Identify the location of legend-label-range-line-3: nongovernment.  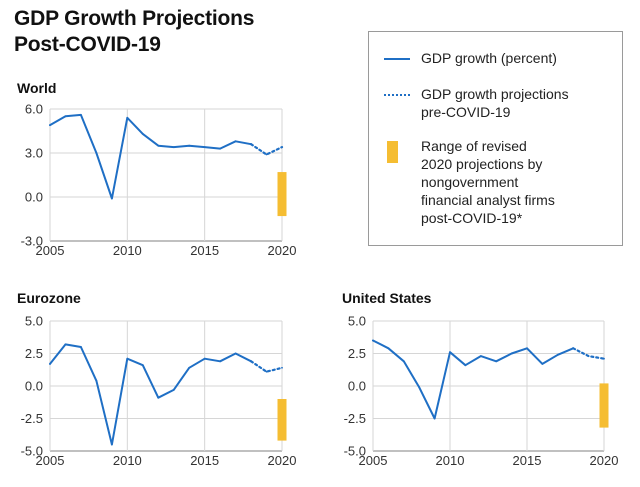
(470, 182).